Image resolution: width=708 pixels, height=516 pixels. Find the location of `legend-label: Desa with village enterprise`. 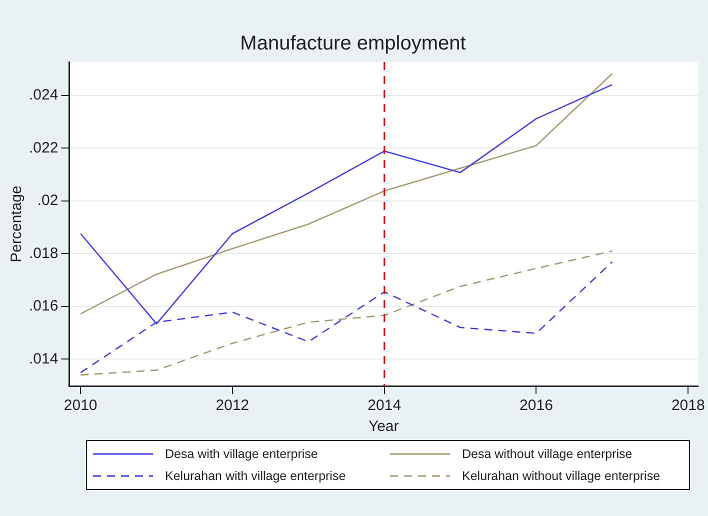

legend-label: Desa with village enterprise is located at coordinates (241, 454).